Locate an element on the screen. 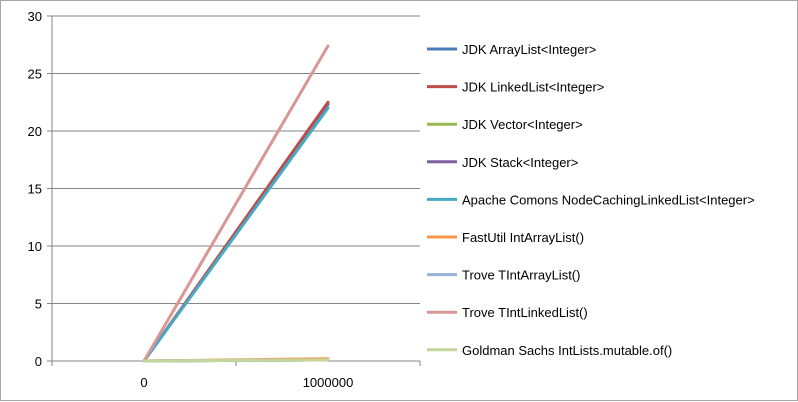 This screenshot has width=798, height=402. legend-label: Trove TIntArrayList() is located at coordinates (521, 275).